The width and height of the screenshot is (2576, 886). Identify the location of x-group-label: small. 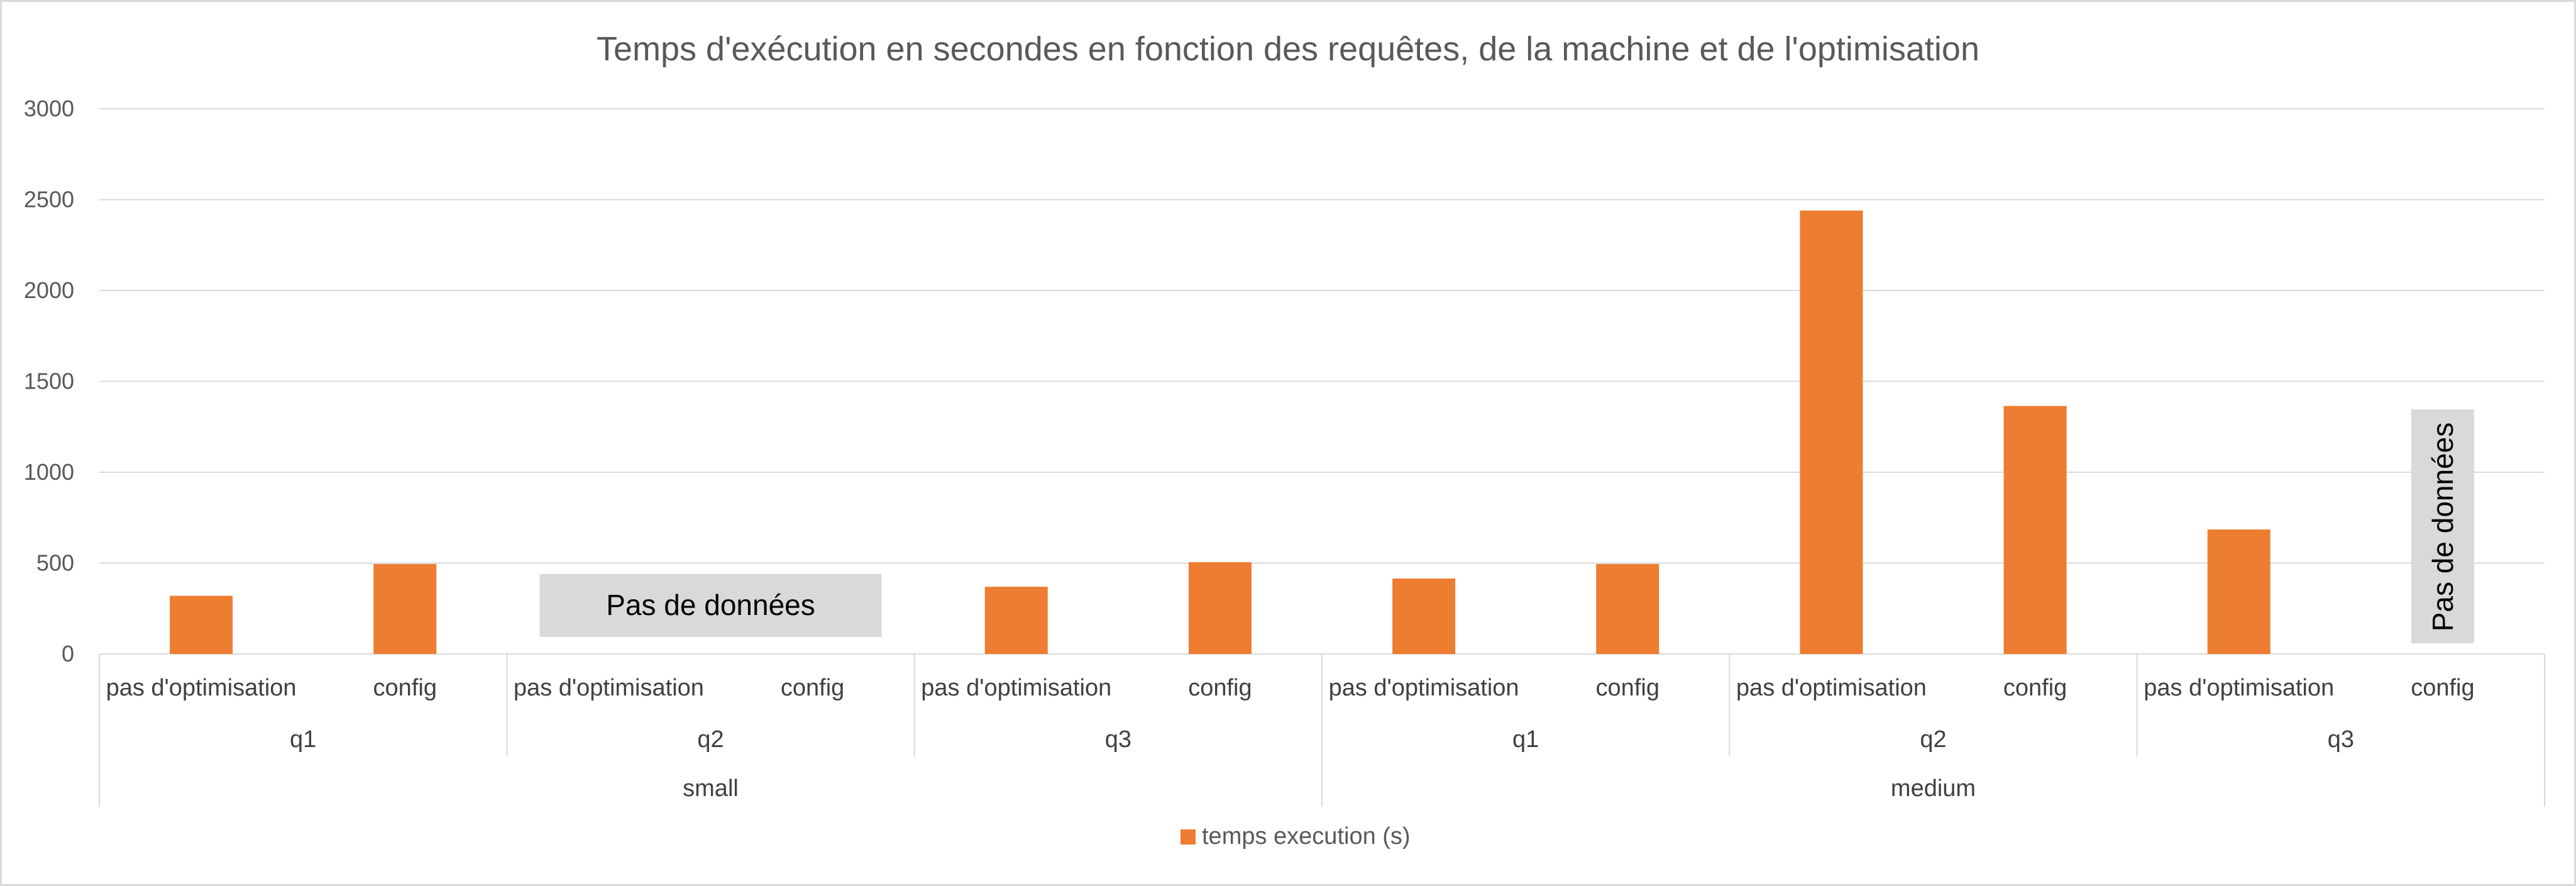
(711, 789).